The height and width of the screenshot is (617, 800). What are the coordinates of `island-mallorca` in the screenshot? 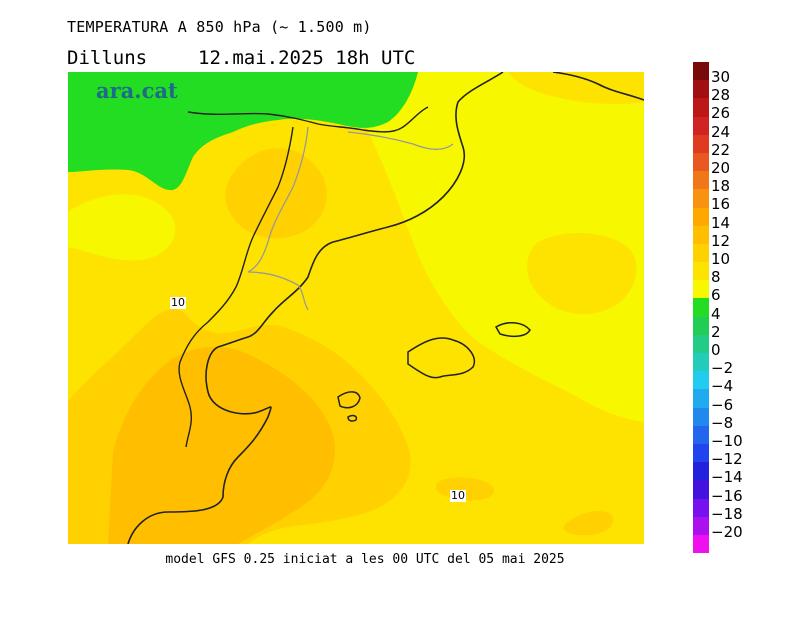 It's located at (441, 358).